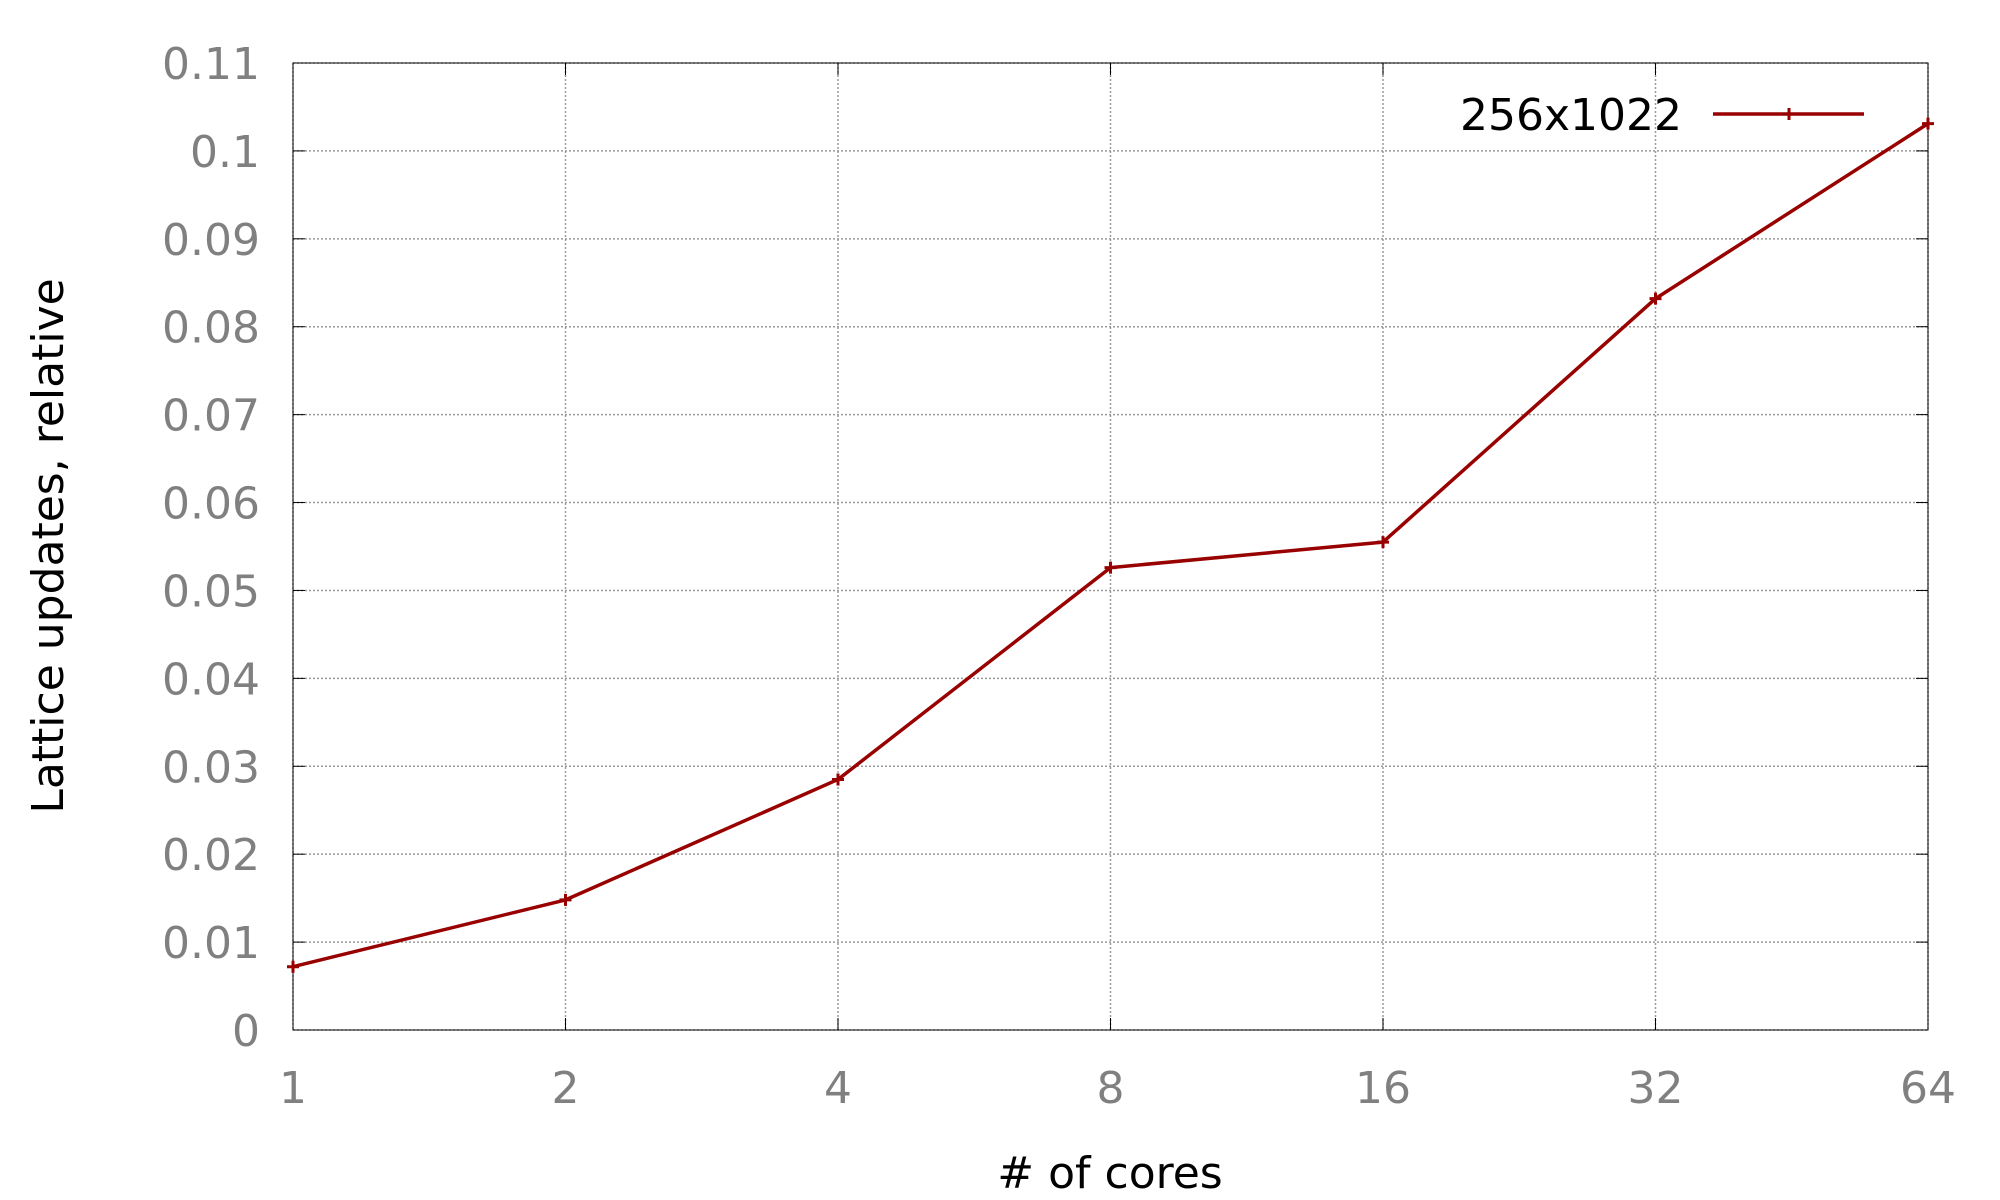  What do you see at coordinates (211, 416) in the screenshot?
I see `y-tick-label: 0.07` at bounding box center [211, 416].